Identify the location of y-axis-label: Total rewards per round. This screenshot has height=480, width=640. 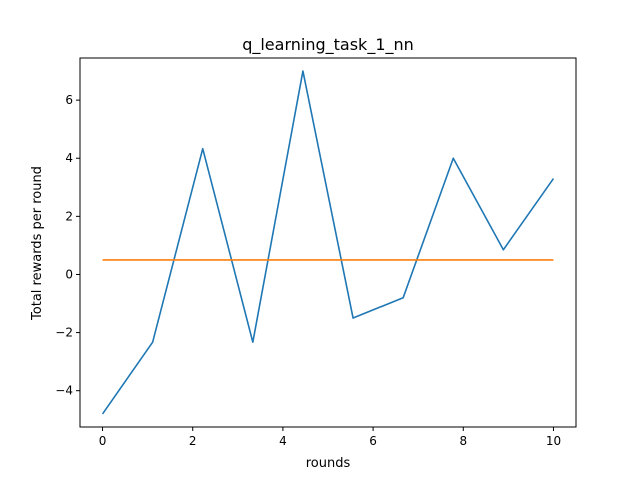
(37, 243).